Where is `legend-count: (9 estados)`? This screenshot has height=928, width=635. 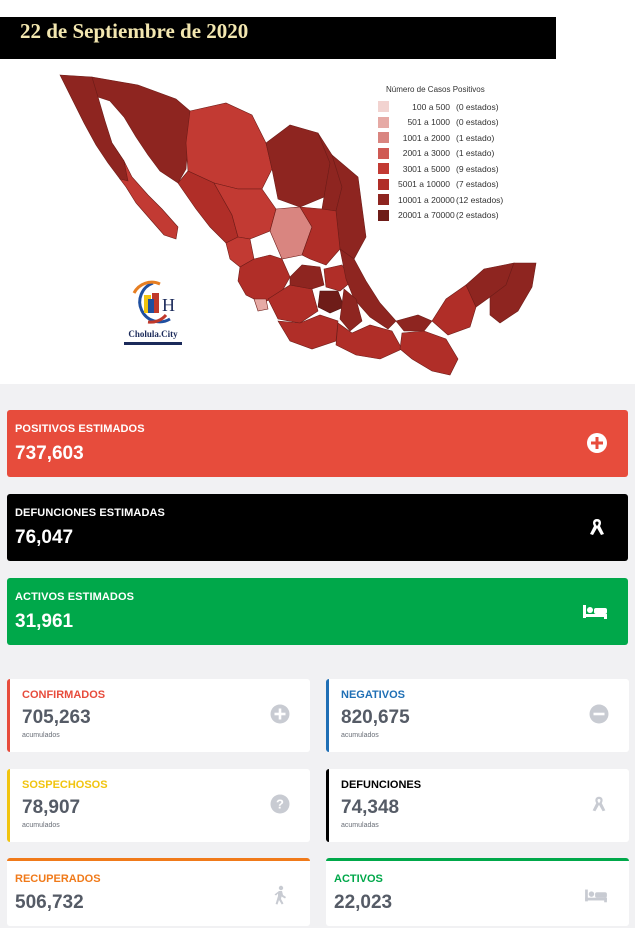
legend-count: (9 estados) is located at coordinates (477, 168).